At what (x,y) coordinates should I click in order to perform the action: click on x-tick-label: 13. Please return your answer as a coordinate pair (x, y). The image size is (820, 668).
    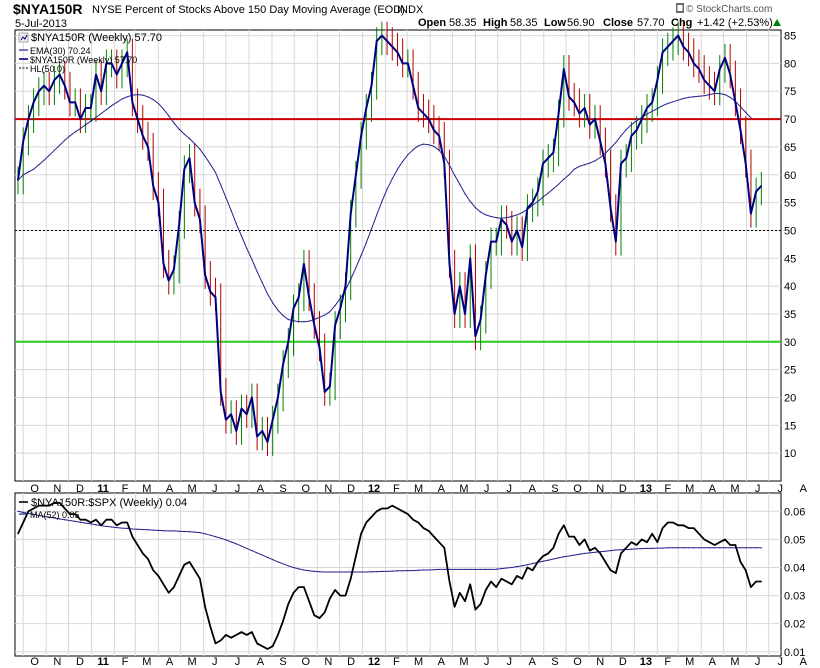
    Looking at the image, I should click on (646, 662).